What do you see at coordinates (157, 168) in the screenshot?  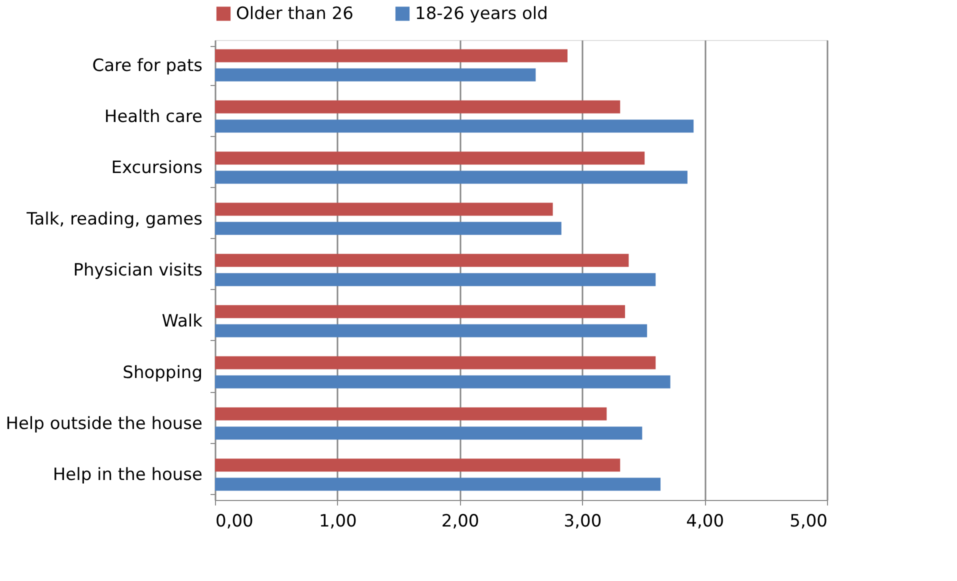 I see `y-tick-label: Excursions` at bounding box center [157, 168].